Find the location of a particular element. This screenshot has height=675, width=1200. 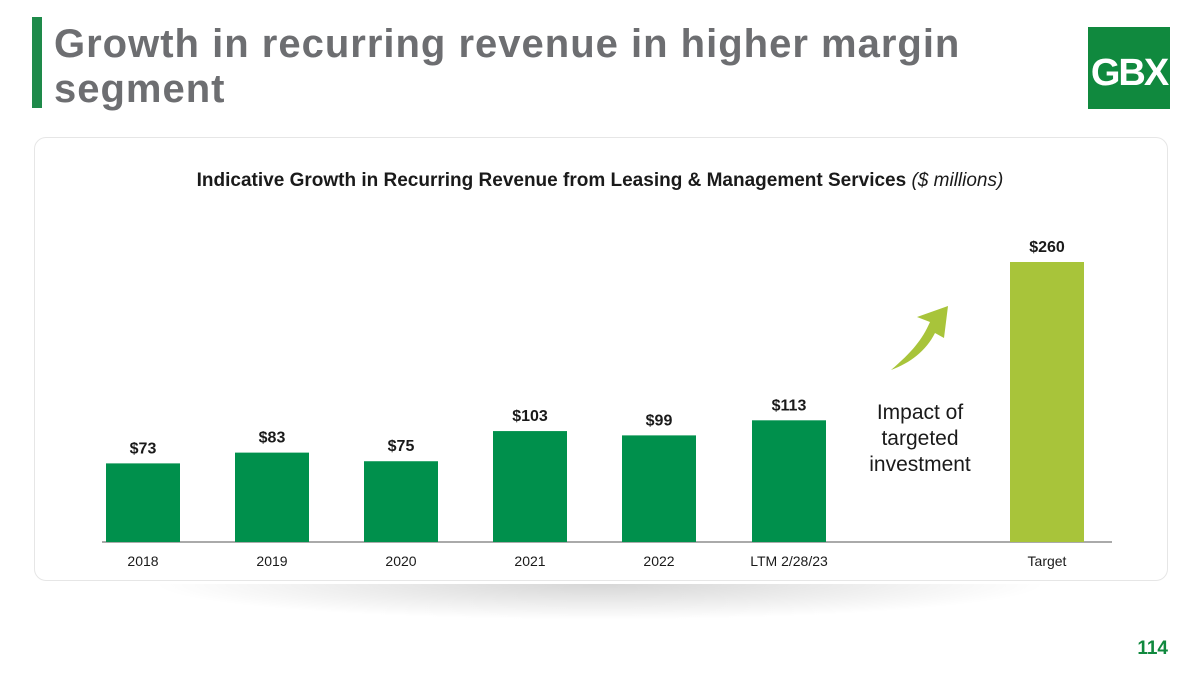

growth-arrow-icon is located at coordinates (919, 338).